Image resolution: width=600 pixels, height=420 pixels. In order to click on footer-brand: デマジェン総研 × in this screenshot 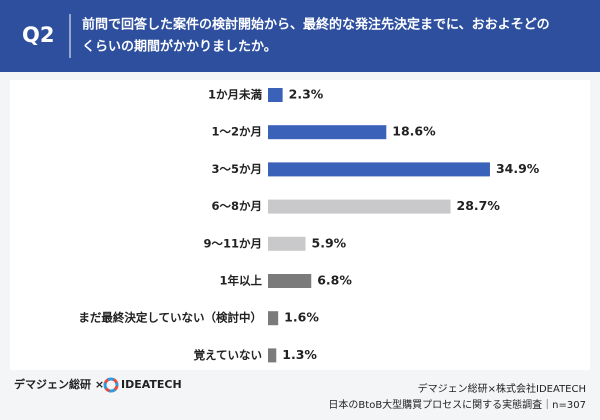, I will do `click(59, 384)`.